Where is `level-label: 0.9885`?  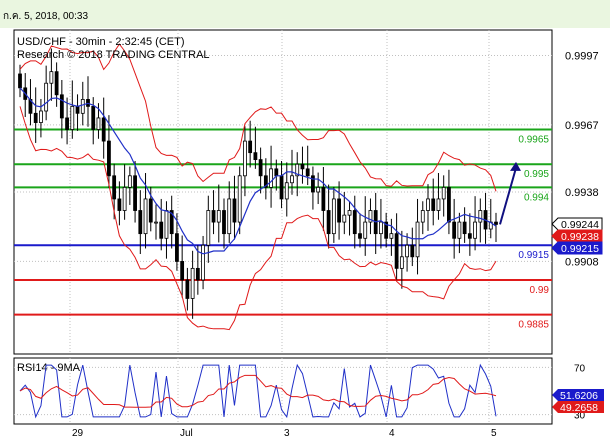
level-label: 0.9885 is located at coordinates (533, 325).